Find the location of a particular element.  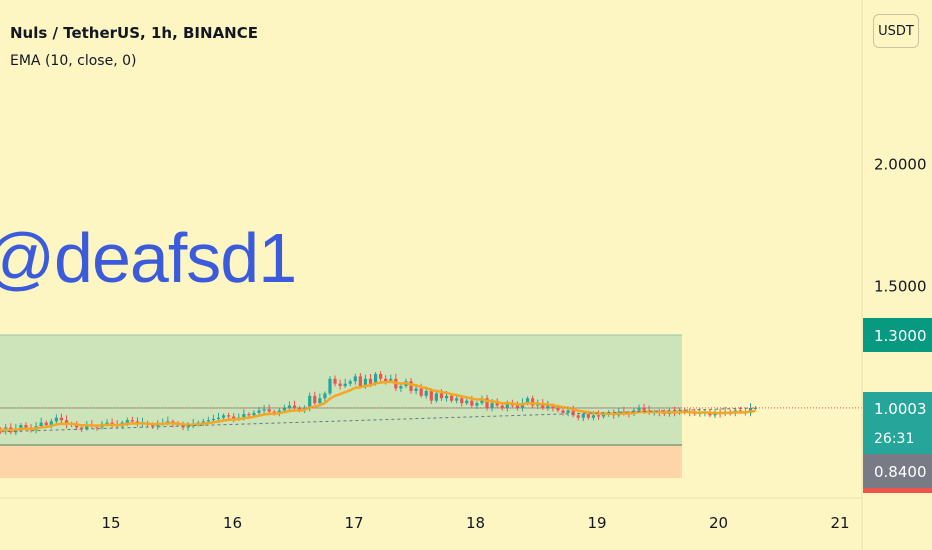

symbol-title: Nuls / TetherUS, 1h, BINANCE is located at coordinates (134, 33).